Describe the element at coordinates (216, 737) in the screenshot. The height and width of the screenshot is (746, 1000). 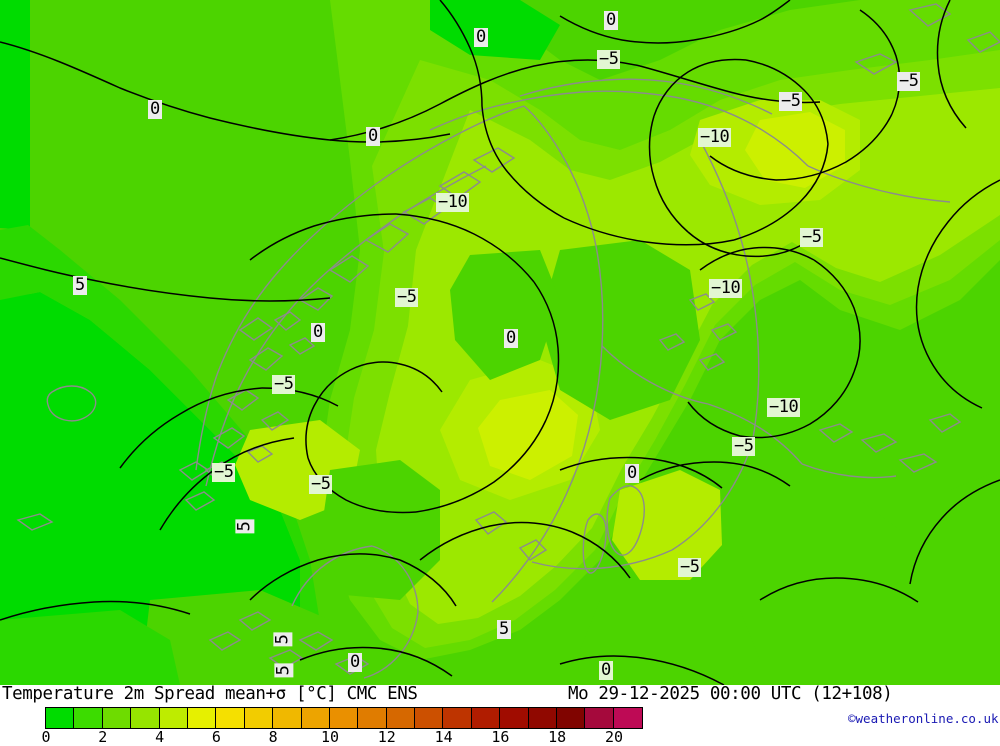
I see `colorbar-tick-label: 6` at that location.